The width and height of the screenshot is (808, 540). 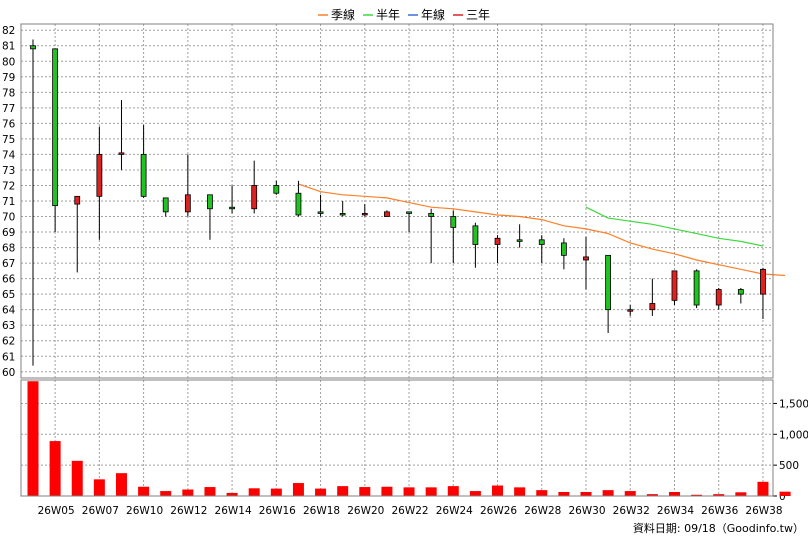 I want to click on x-tick-label: 26W24, so click(x=454, y=511).